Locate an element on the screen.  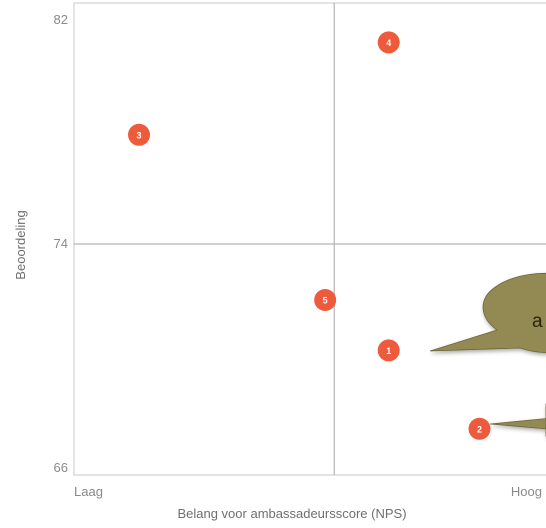
x-axis-label: Belang voor ambassadeursscore (NPS) is located at coordinates (291, 513).